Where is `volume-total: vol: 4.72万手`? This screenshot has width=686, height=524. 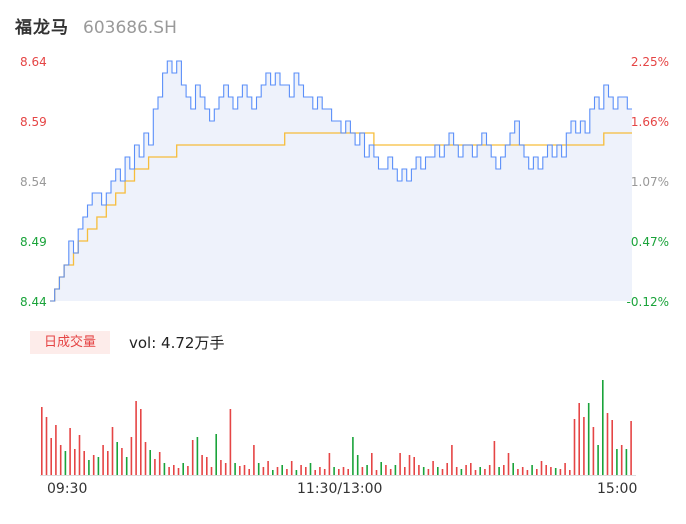 volume-total: vol: 4.72万手 is located at coordinates (177, 343).